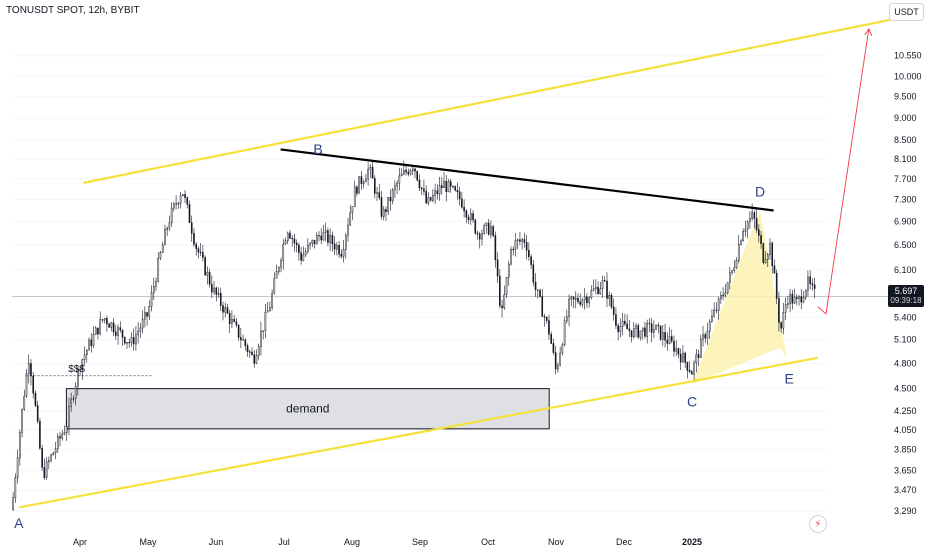 The image size is (932, 555). I want to click on price-tick-label: 6.900, so click(905, 222).